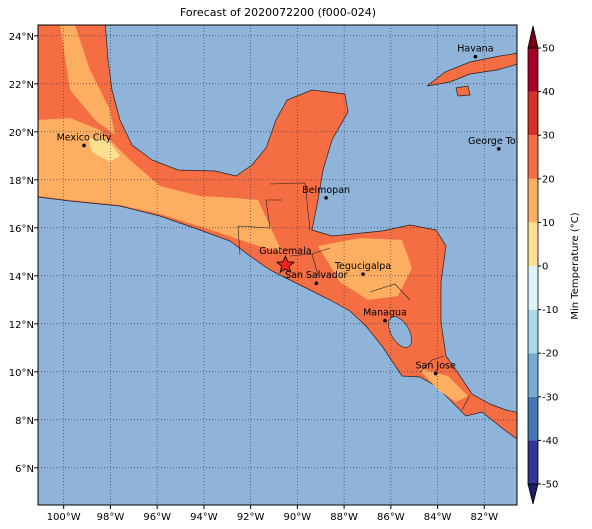 The width and height of the screenshot is (592, 529). Describe the element at coordinates (385, 313) in the screenshot. I see `city-label: Managua` at that location.